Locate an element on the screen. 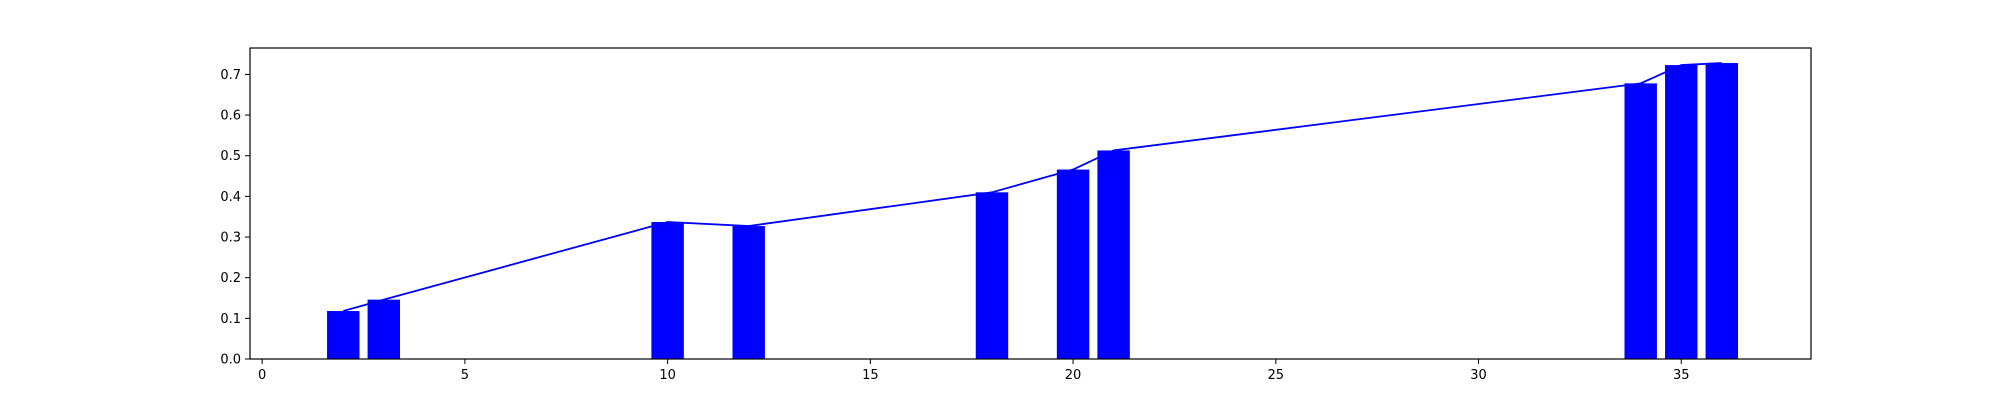 Image resolution: width=2000 pixels, height=400 pixels. y-tick-label: 0.6 is located at coordinates (230, 116).